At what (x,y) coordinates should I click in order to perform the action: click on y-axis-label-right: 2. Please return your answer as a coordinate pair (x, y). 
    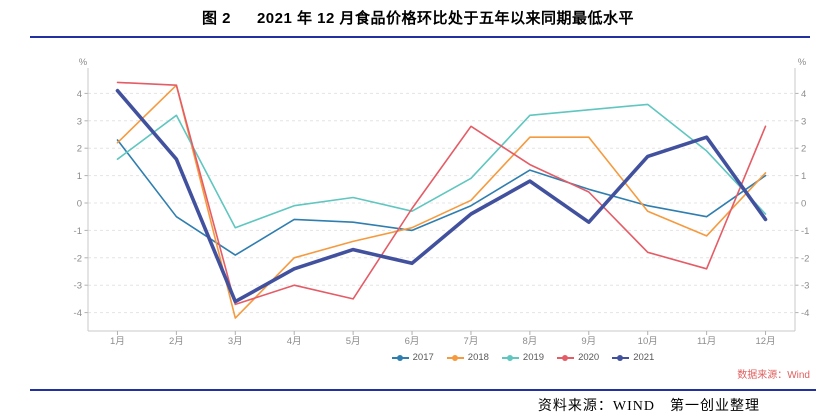
    Looking at the image, I should click on (803, 149).